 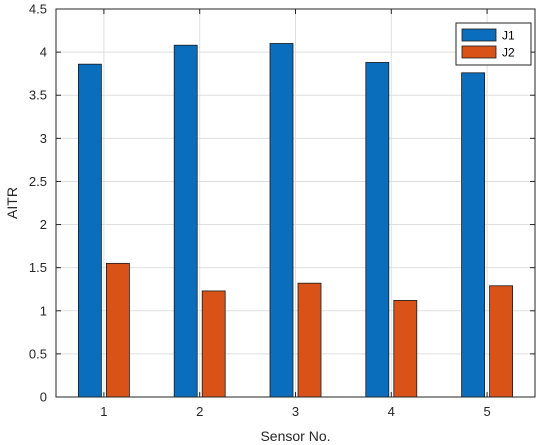 What do you see at coordinates (43, 397) in the screenshot?
I see `y-tick-label: 0` at bounding box center [43, 397].